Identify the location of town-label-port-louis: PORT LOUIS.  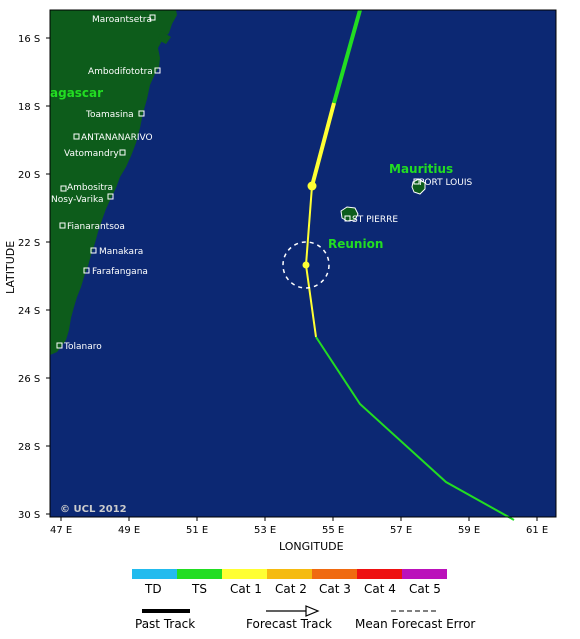
(445, 183).